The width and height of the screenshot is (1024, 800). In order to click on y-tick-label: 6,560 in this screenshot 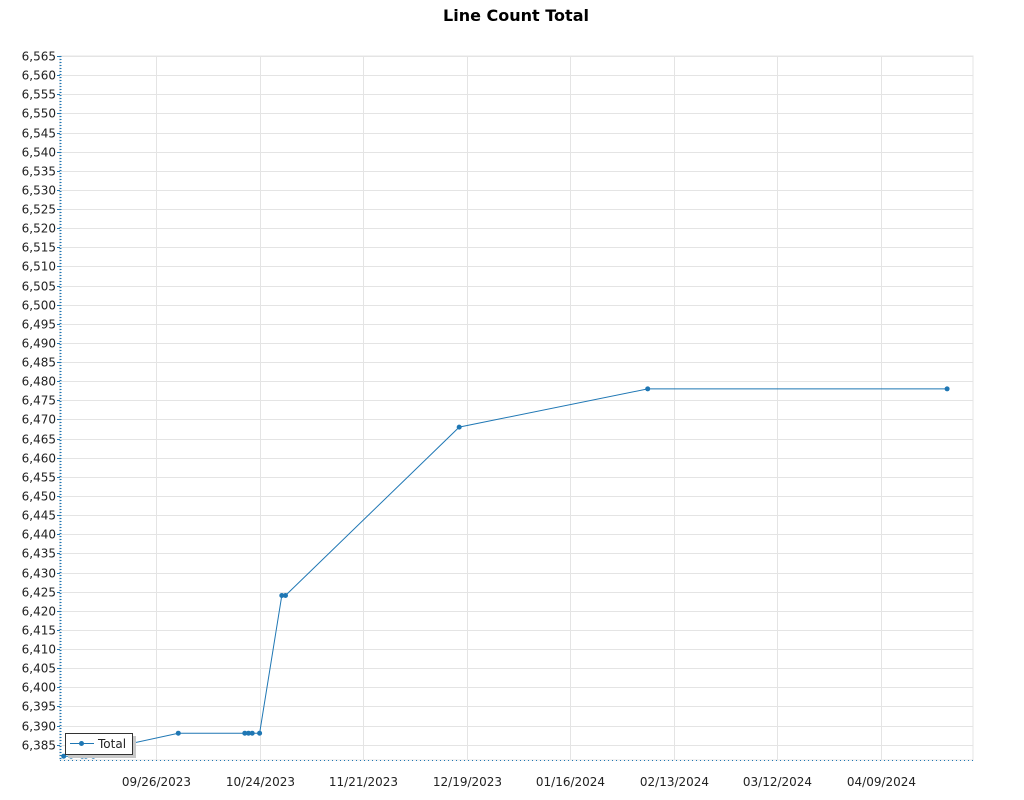, I will do `click(39, 76)`.